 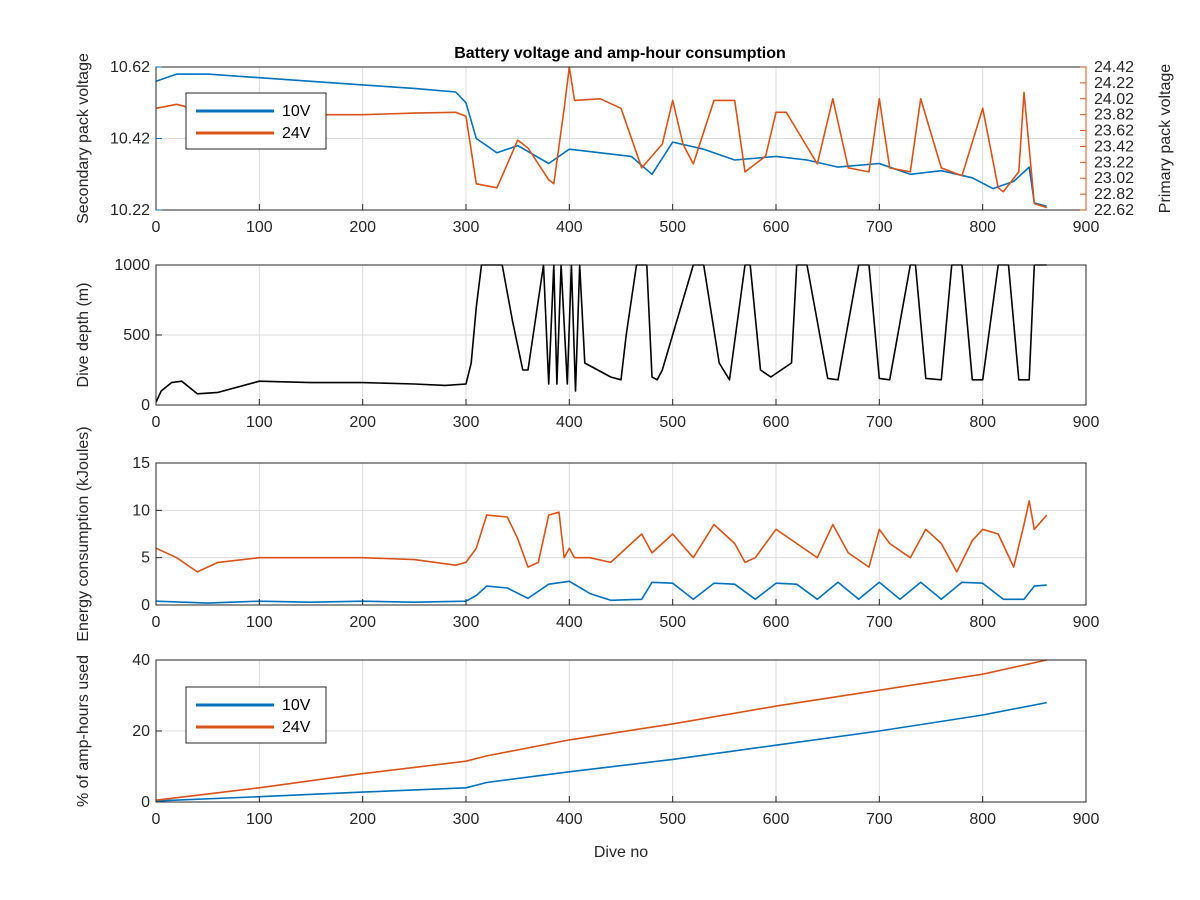 I want to click on right-y-axis-label: Primary pack voltage, so click(x=1165, y=138).